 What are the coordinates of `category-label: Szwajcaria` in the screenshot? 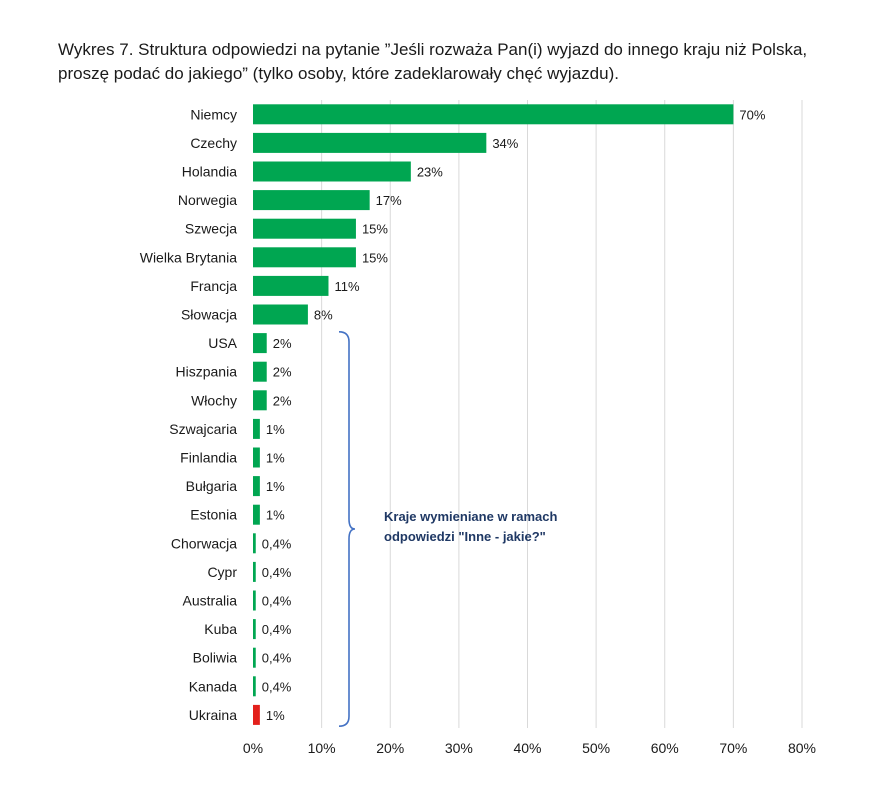 It's located at (203, 429).